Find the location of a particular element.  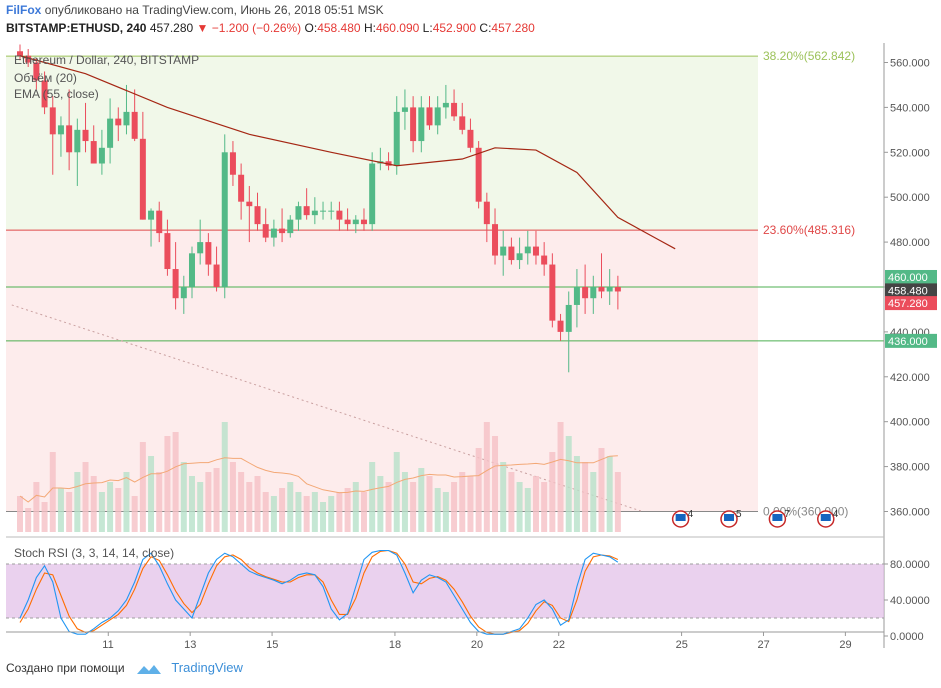

created-with-text: Создано при помощи is located at coordinates (65, 668).